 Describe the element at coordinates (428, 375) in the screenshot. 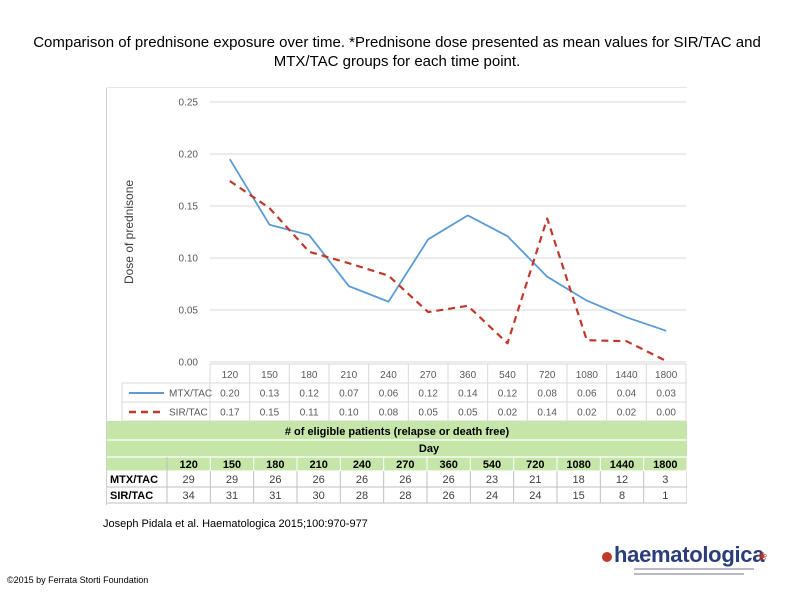

I see `x-tick-label: 270` at that location.